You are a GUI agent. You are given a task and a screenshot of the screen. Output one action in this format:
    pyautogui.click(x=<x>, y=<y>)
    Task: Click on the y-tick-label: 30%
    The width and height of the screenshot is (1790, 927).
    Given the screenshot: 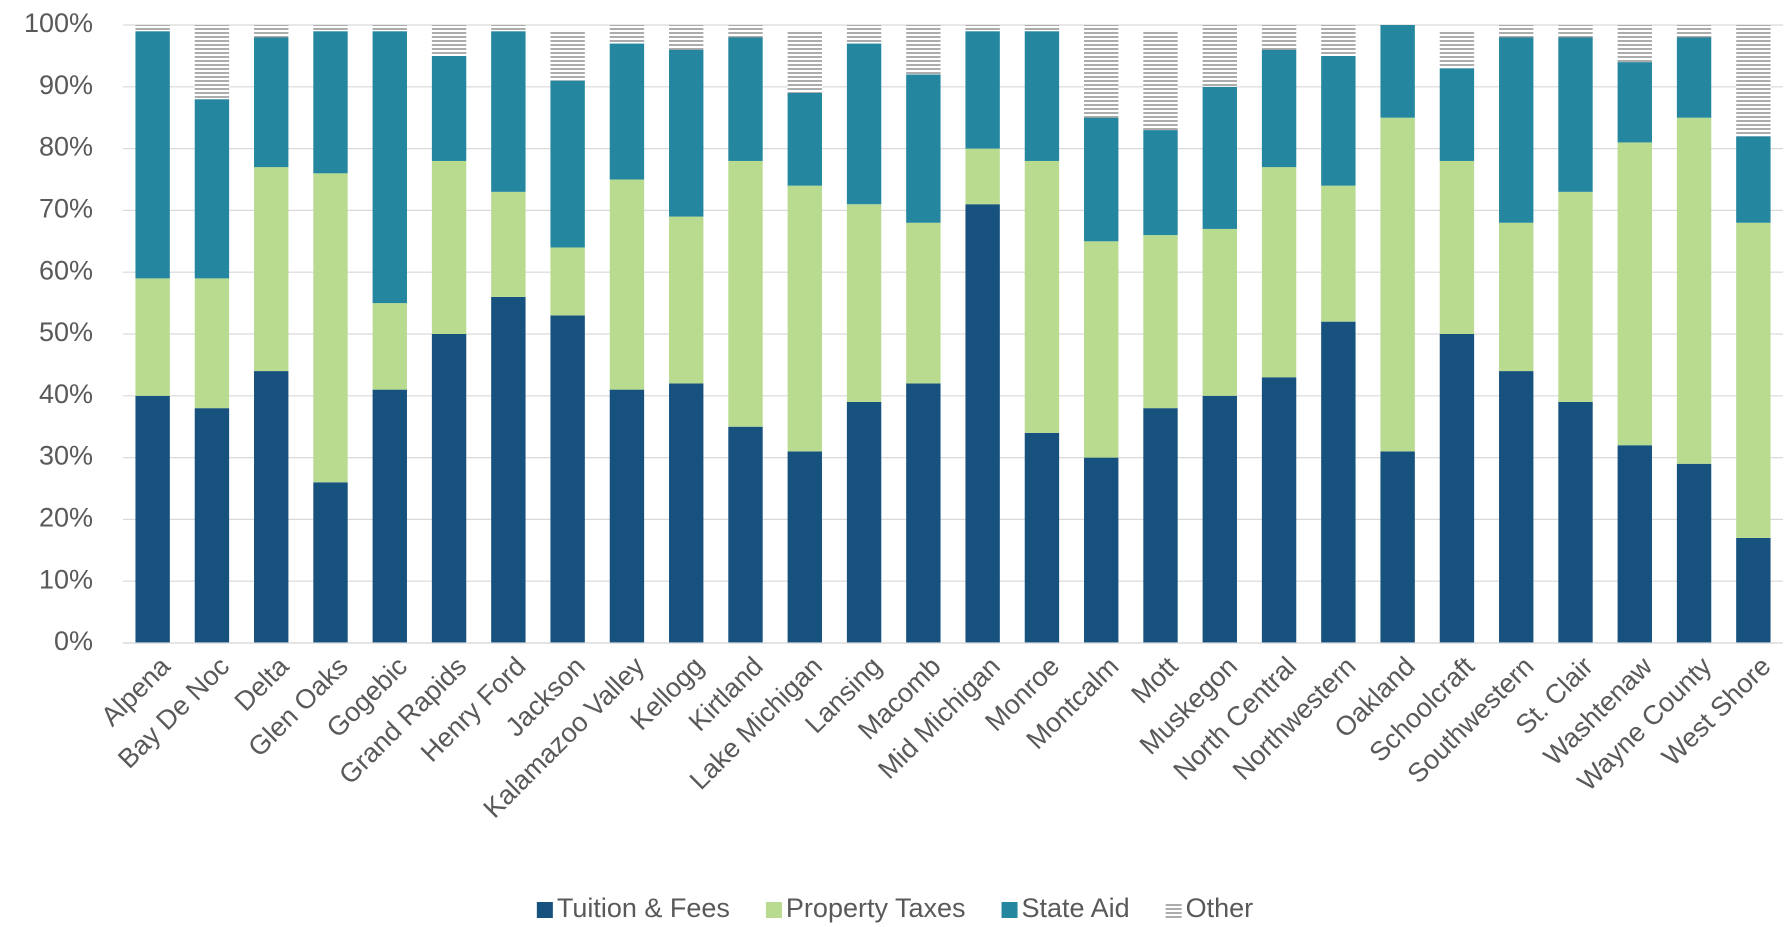 What is the action you would take?
    pyautogui.click(x=66, y=456)
    